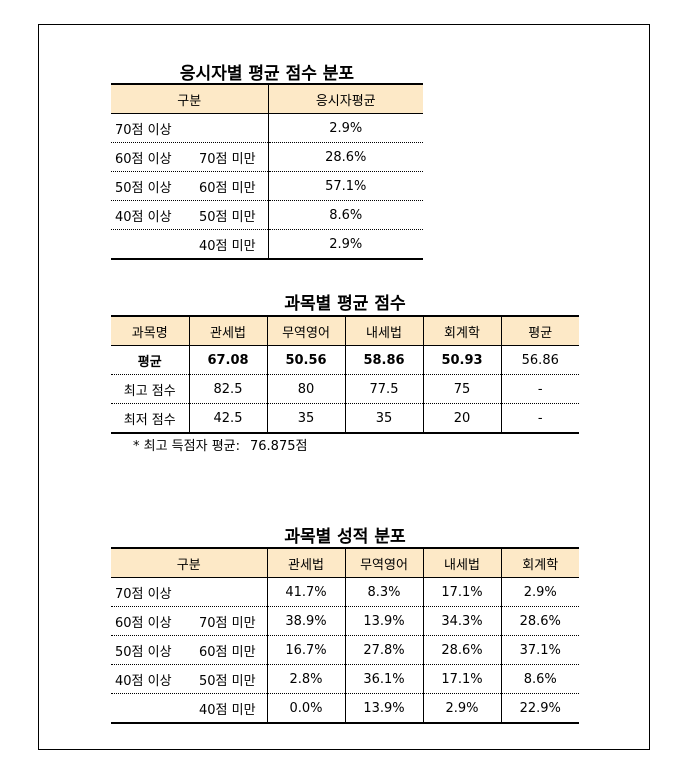  I want to click on table-row: 40점 미만 0.0% 13.9% 2.9% 22.9%, so click(345, 708).